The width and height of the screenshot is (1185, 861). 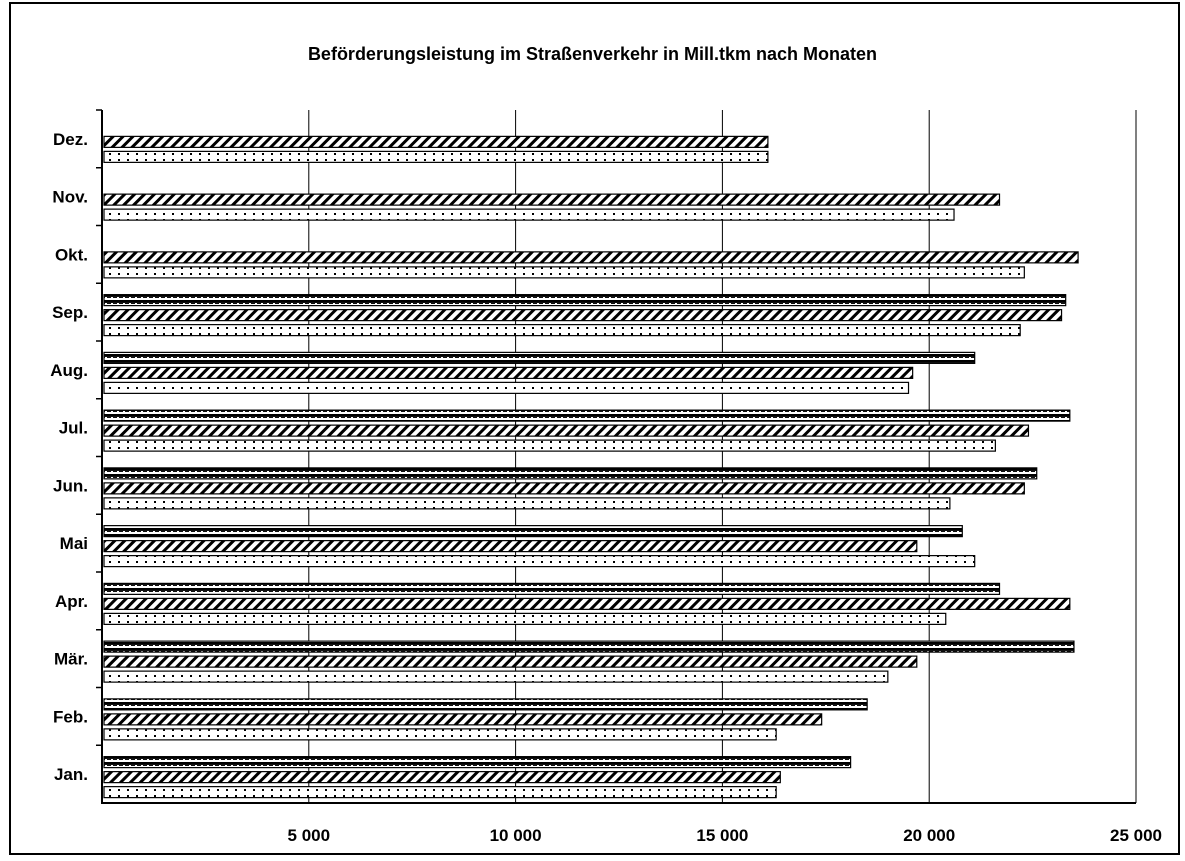 I want to click on category-label: Jun., so click(x=70, y=485).